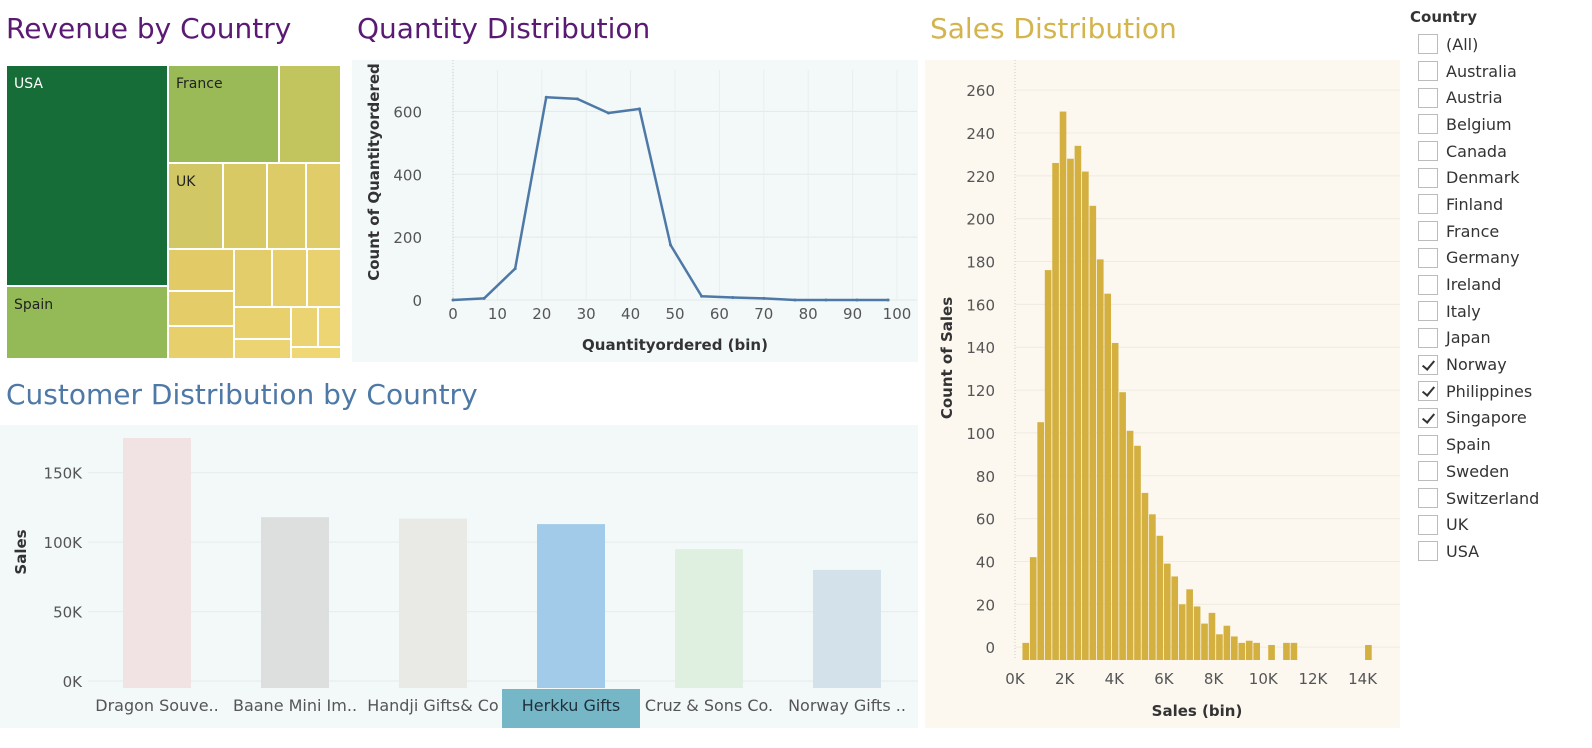  Describe the element at coordinates (571, 705) in the screenshot. I see `x-tick-label: Herkku Gifts` at that location.